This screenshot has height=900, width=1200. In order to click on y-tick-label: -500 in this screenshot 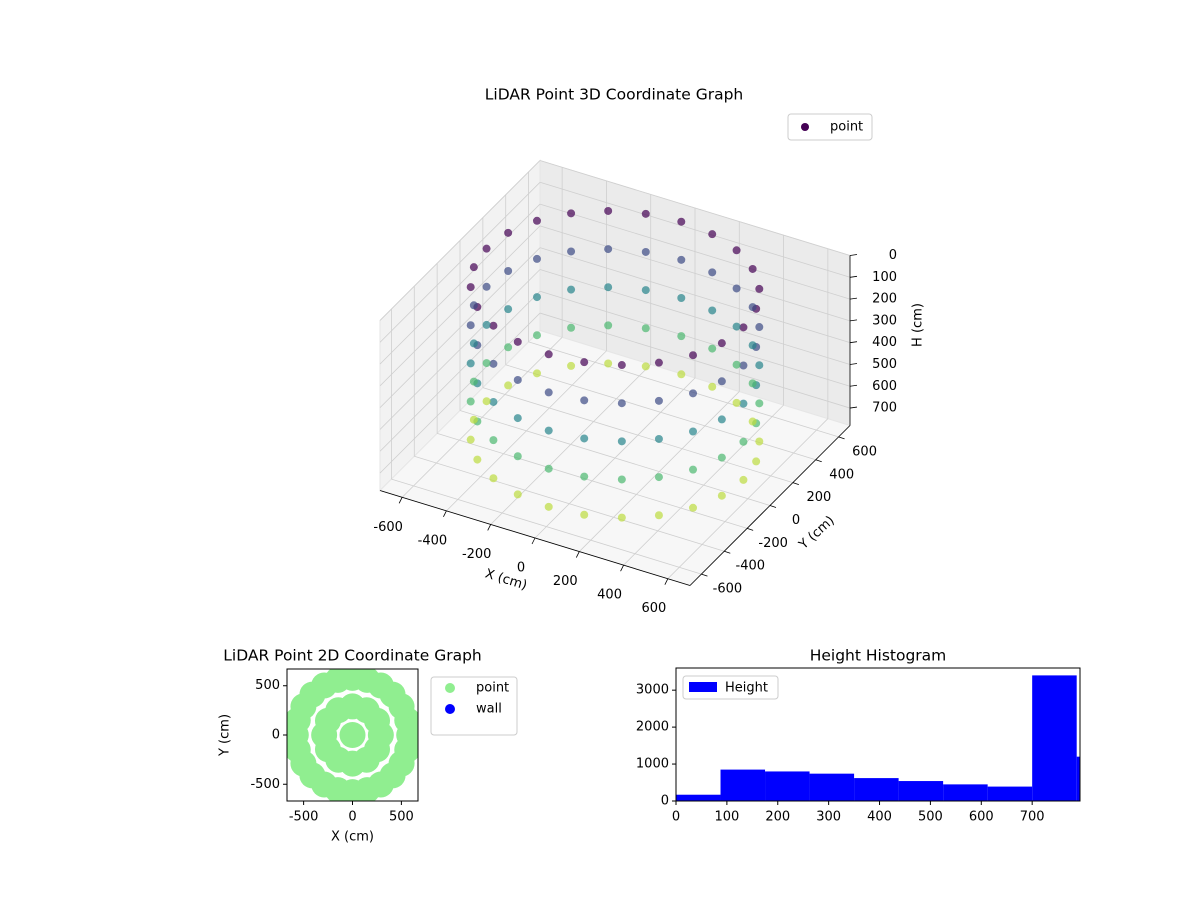, I will do `click(265, 784)`.